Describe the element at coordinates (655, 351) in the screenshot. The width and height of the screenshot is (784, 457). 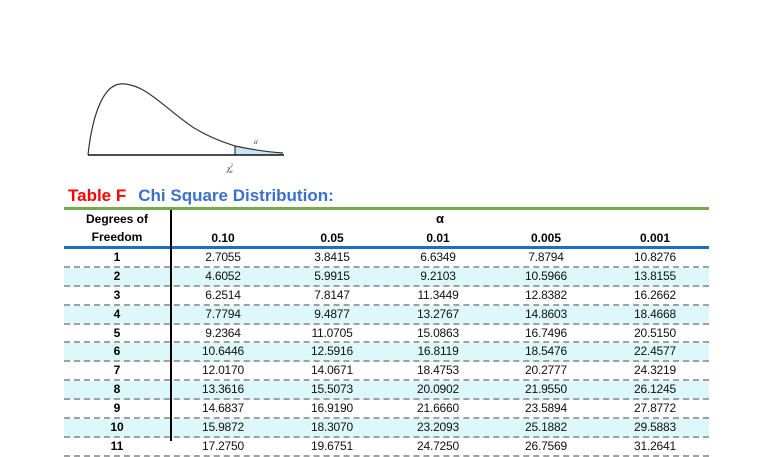
I see `value-cell: 22.4577` at that location.